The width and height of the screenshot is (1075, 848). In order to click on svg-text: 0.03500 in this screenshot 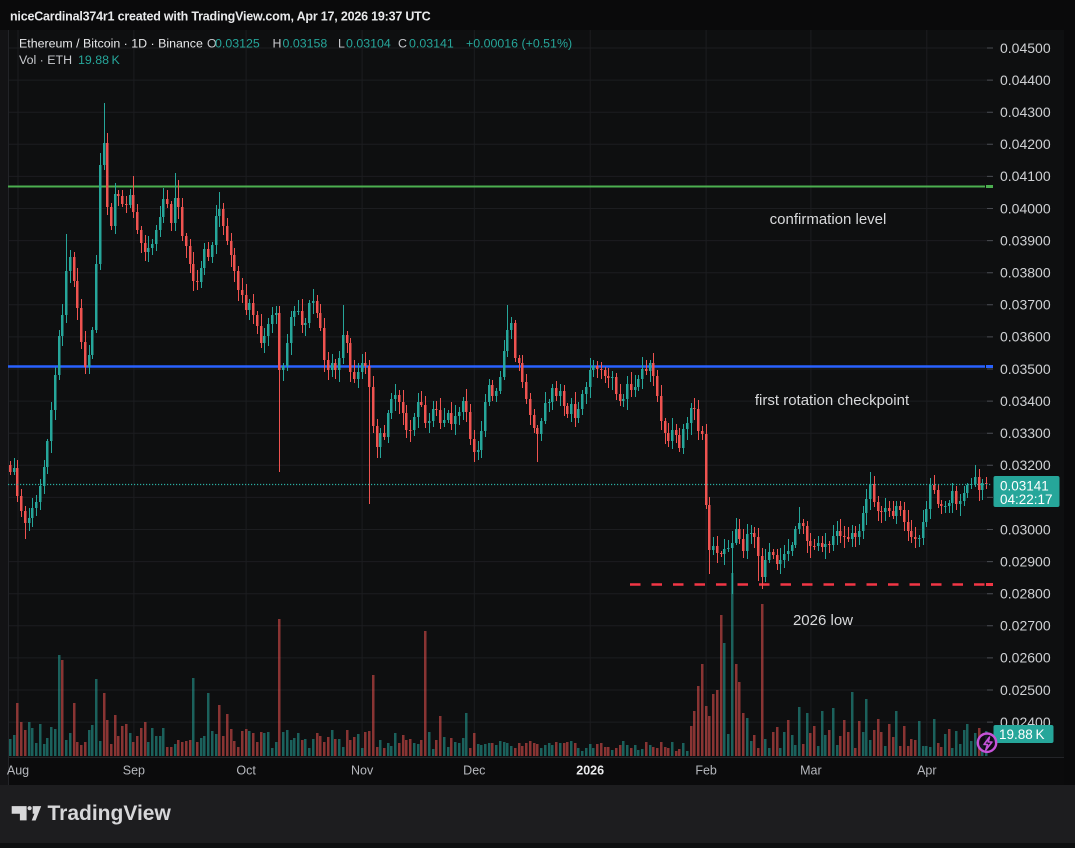, I will do `click(1025, 369)`.